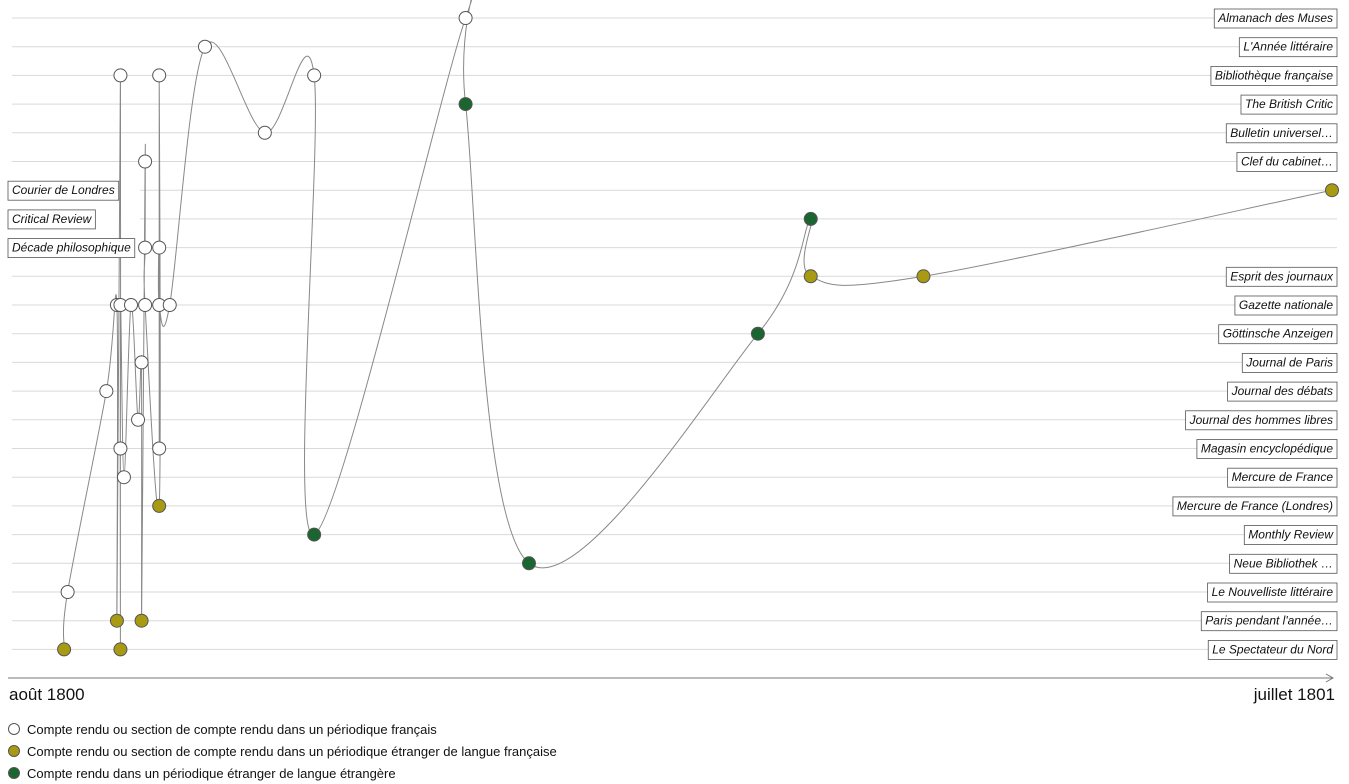 Image resolution: width=1349 pixels, height=784 pixels. I want to click on label-text: Le Nouvelliste littéraire, so click(1273, 592).